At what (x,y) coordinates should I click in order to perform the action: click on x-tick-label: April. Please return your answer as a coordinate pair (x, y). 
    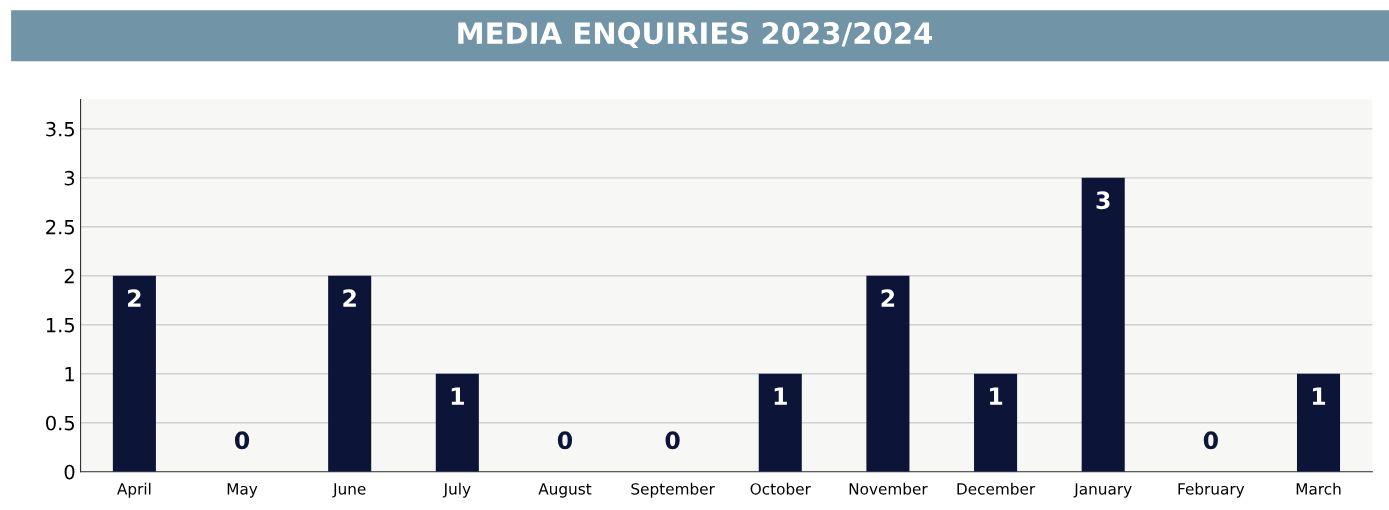
    Looking at the image, I should click on (134, 490).